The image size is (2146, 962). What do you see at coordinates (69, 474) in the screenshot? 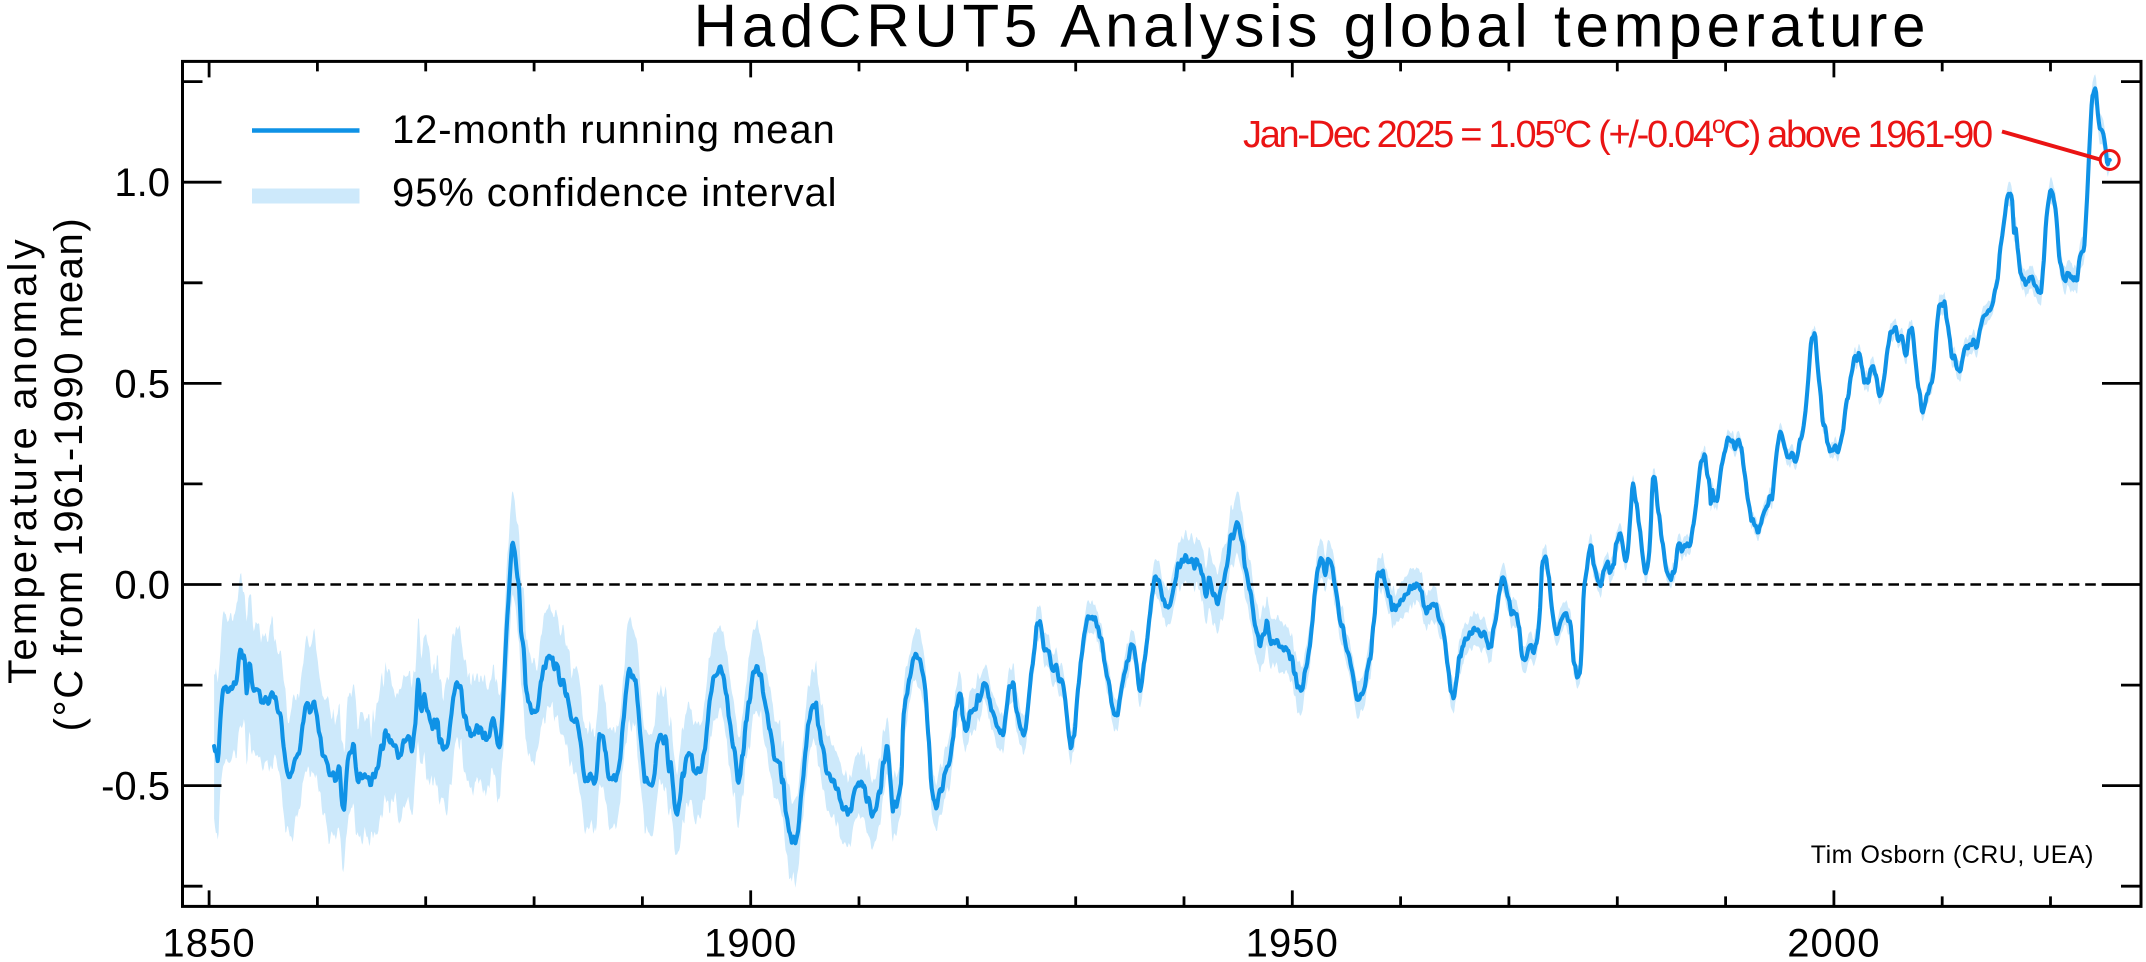
I see `svg-text: (°C from 1961-1990 mean)` at bounding box center [69, 474].